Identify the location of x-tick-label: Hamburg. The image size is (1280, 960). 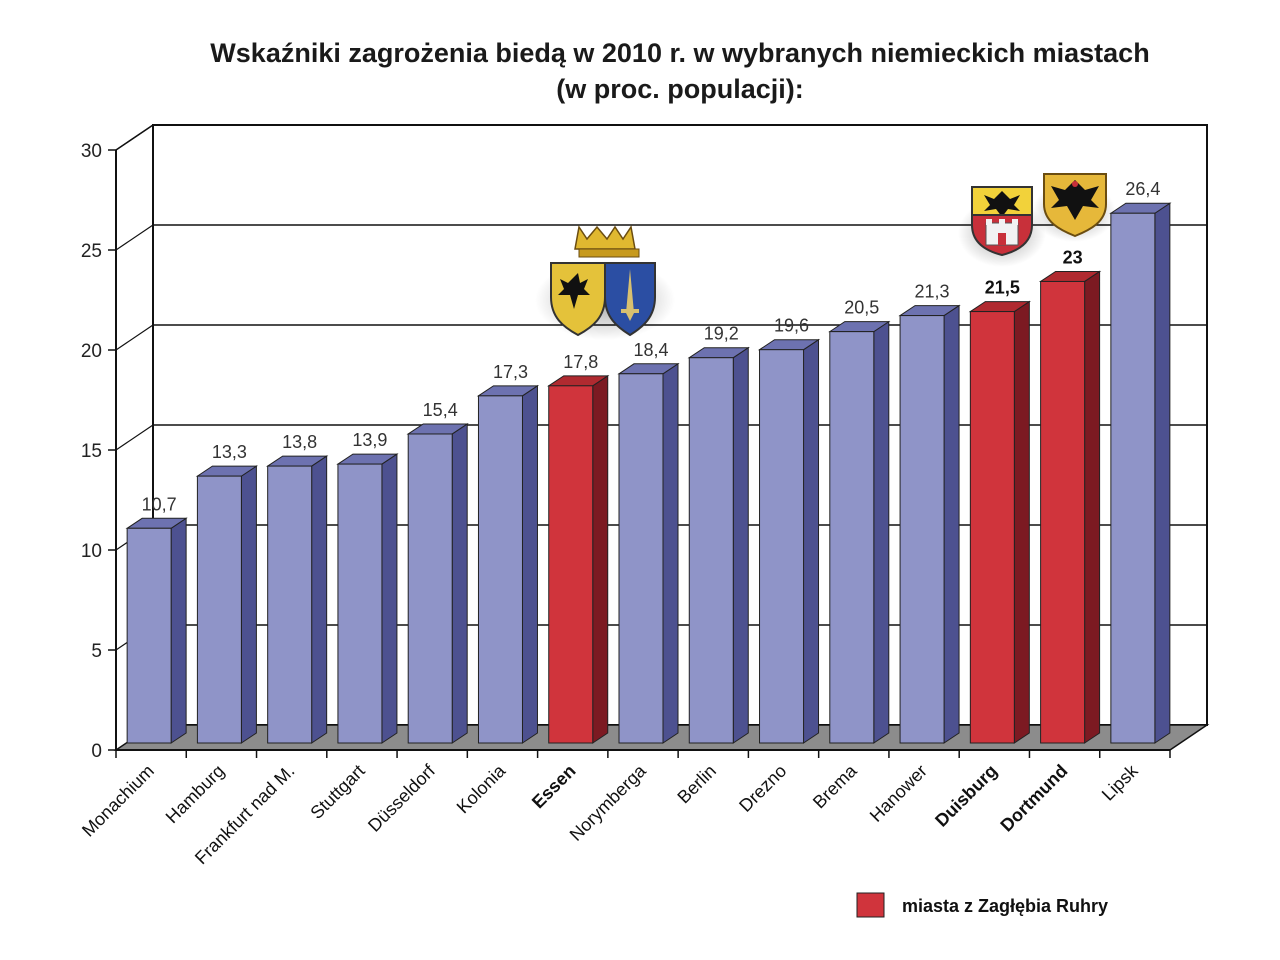
(195, 794).